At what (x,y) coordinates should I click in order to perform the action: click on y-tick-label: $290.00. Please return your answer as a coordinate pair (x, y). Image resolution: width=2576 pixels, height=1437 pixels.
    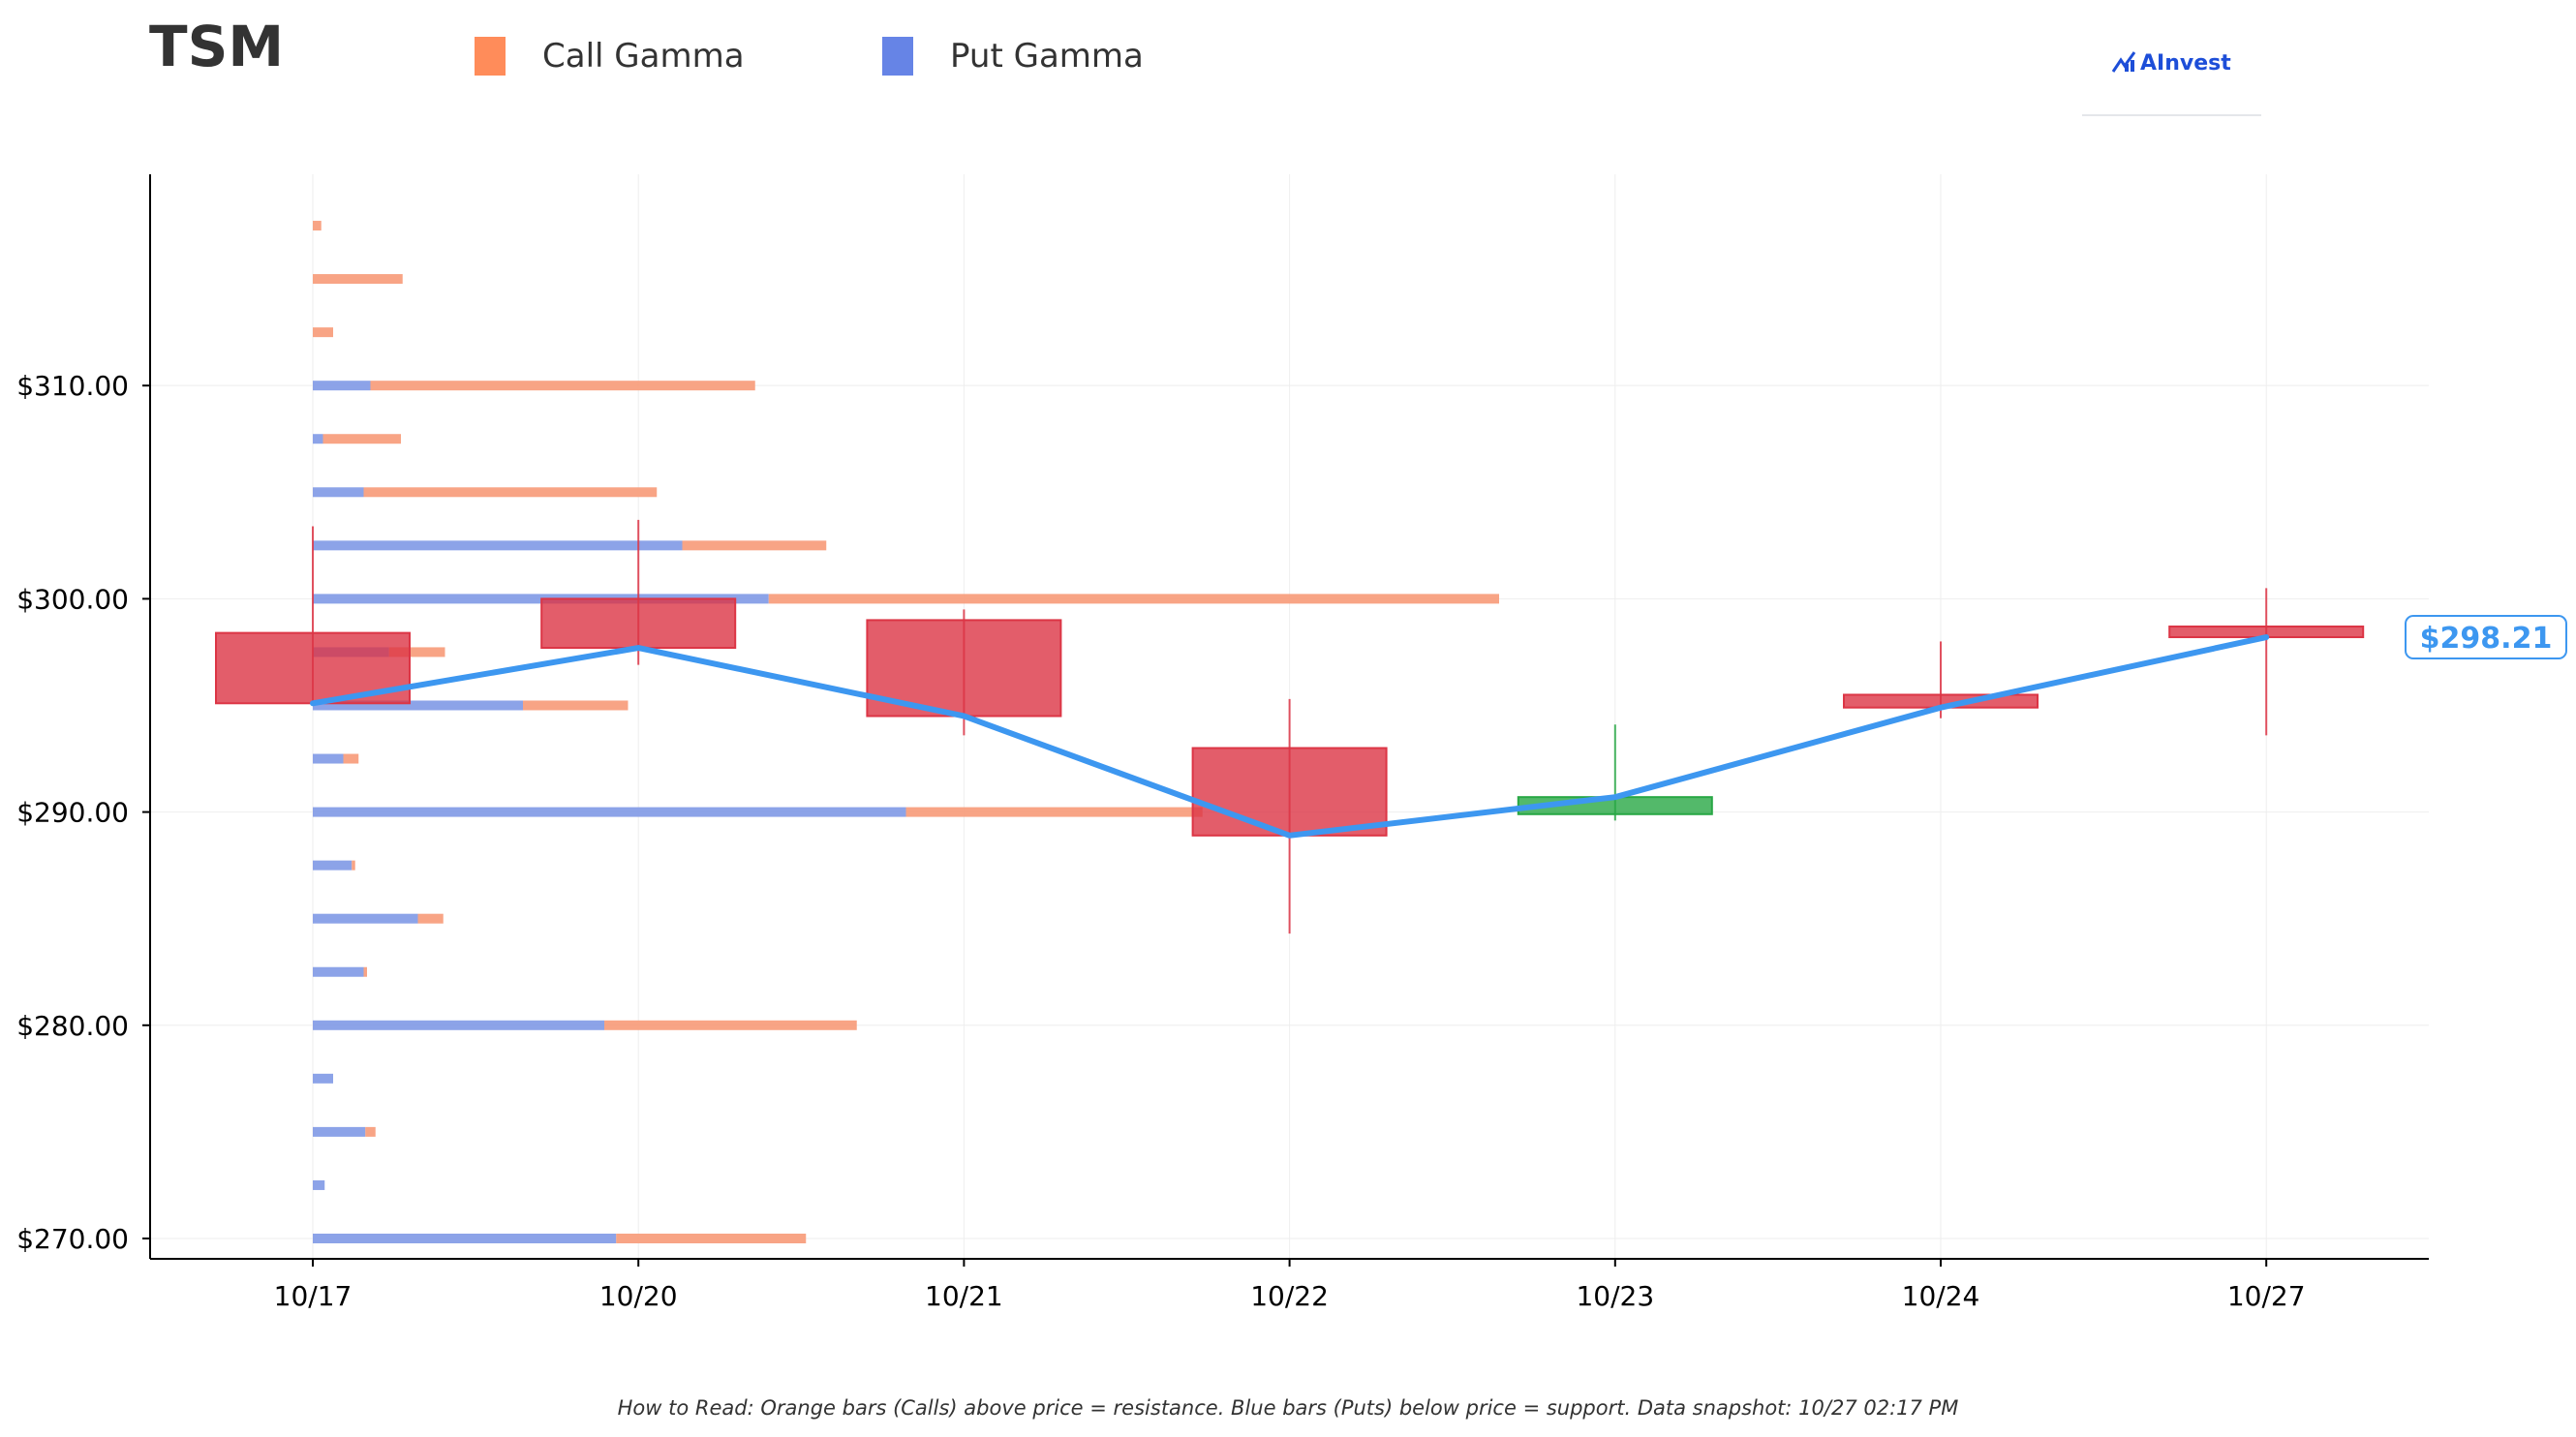
    Looking at the image, I should click on (72, 813).